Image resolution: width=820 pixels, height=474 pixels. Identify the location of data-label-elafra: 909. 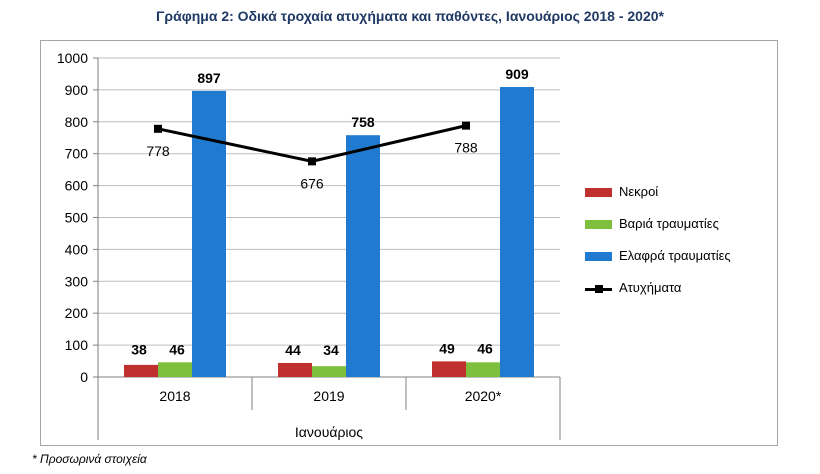
(517, 74).